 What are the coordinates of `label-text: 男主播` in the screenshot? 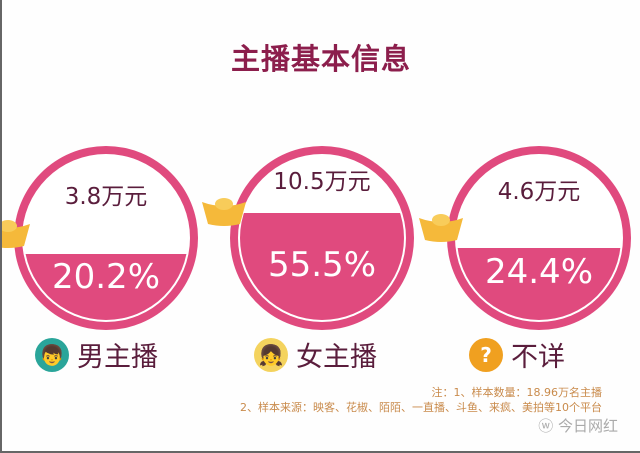 It's located at (117, 357).